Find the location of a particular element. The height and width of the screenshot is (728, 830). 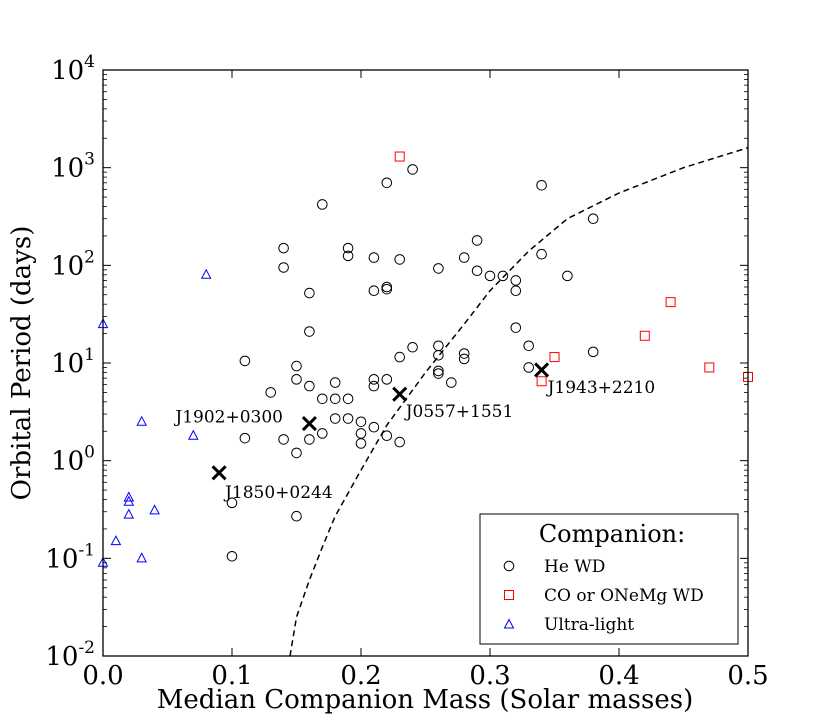

highlight-label: J0557+1551 is located at coordinates (459, 412).